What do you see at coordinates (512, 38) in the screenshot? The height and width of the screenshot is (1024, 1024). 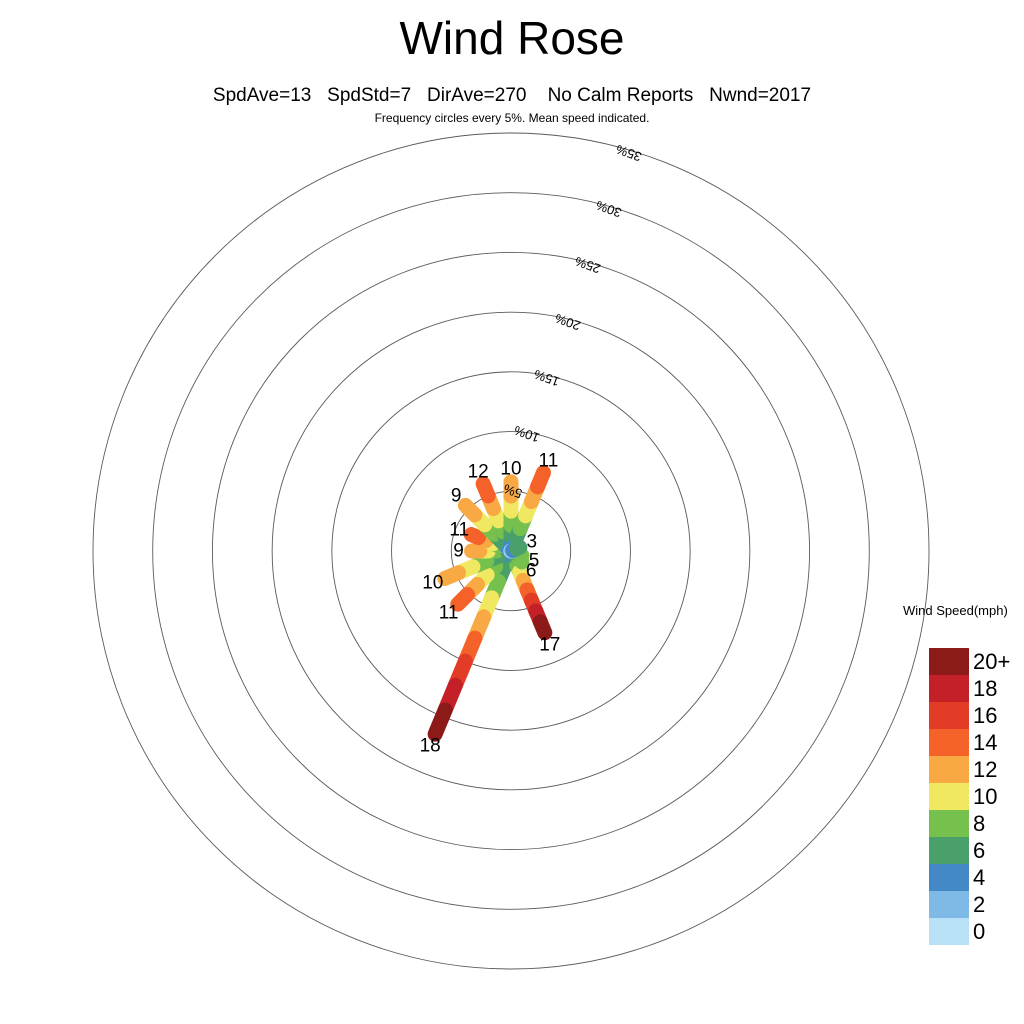 I see `page-title: Wind Rose` at bounding box center [512, 38].